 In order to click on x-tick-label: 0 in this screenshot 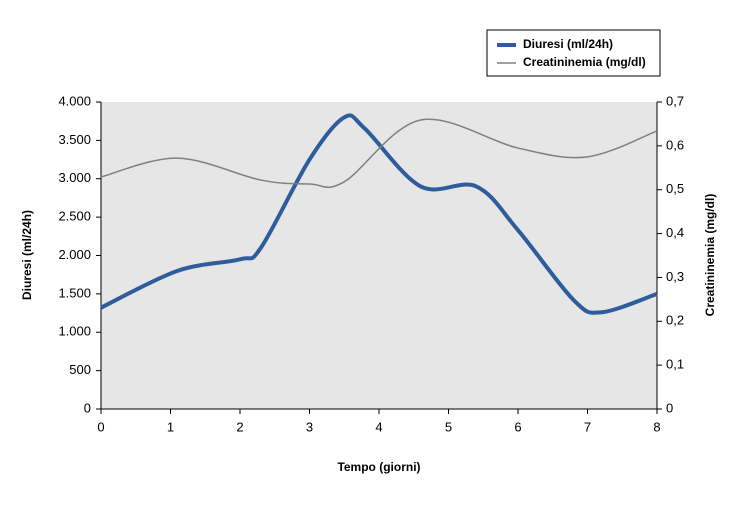, I will do `click(100, 426)`.